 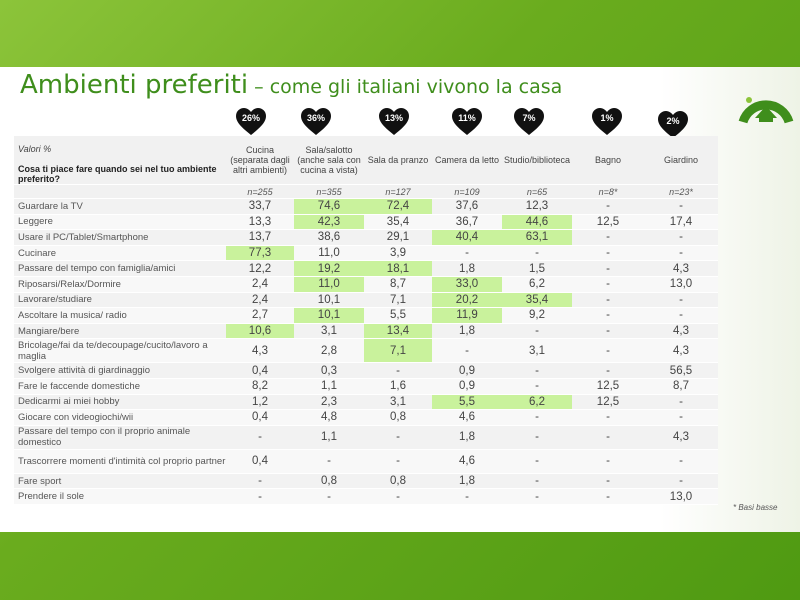 I want to click on heart-value: 2%, so click(x=673, y=121).